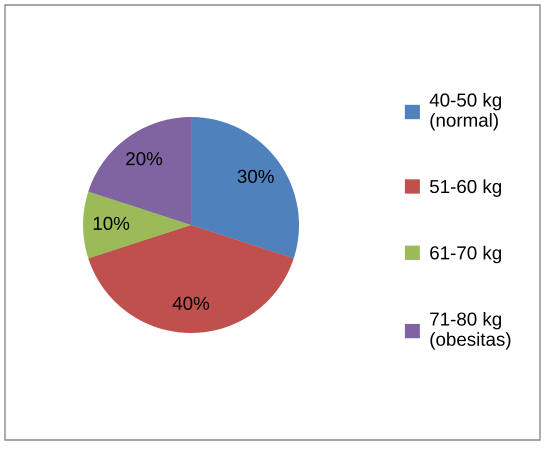  I want to click on data-label: 20%, so click(144, 159).